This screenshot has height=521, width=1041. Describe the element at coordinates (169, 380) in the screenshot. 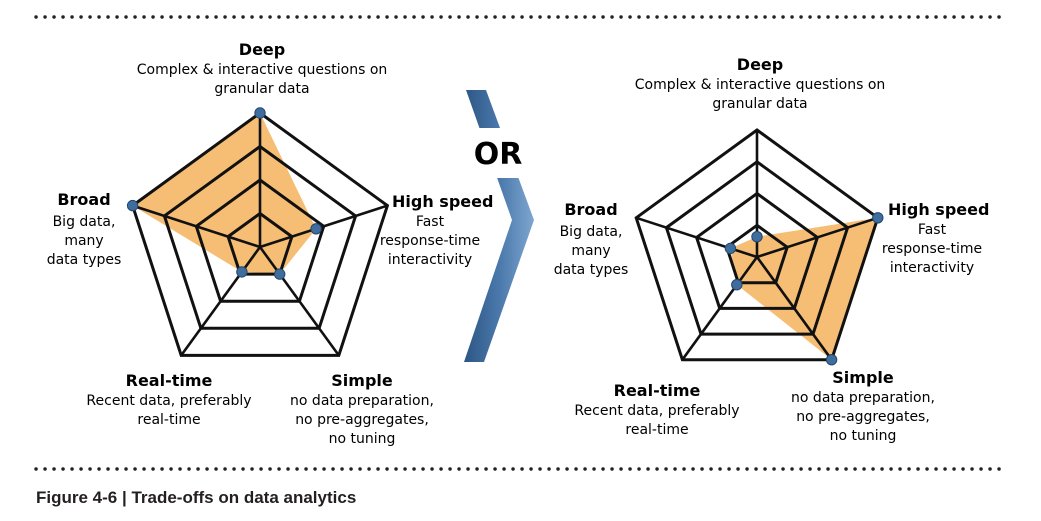

I see `left-radar-label-title-real_time: Real-time` at that location.